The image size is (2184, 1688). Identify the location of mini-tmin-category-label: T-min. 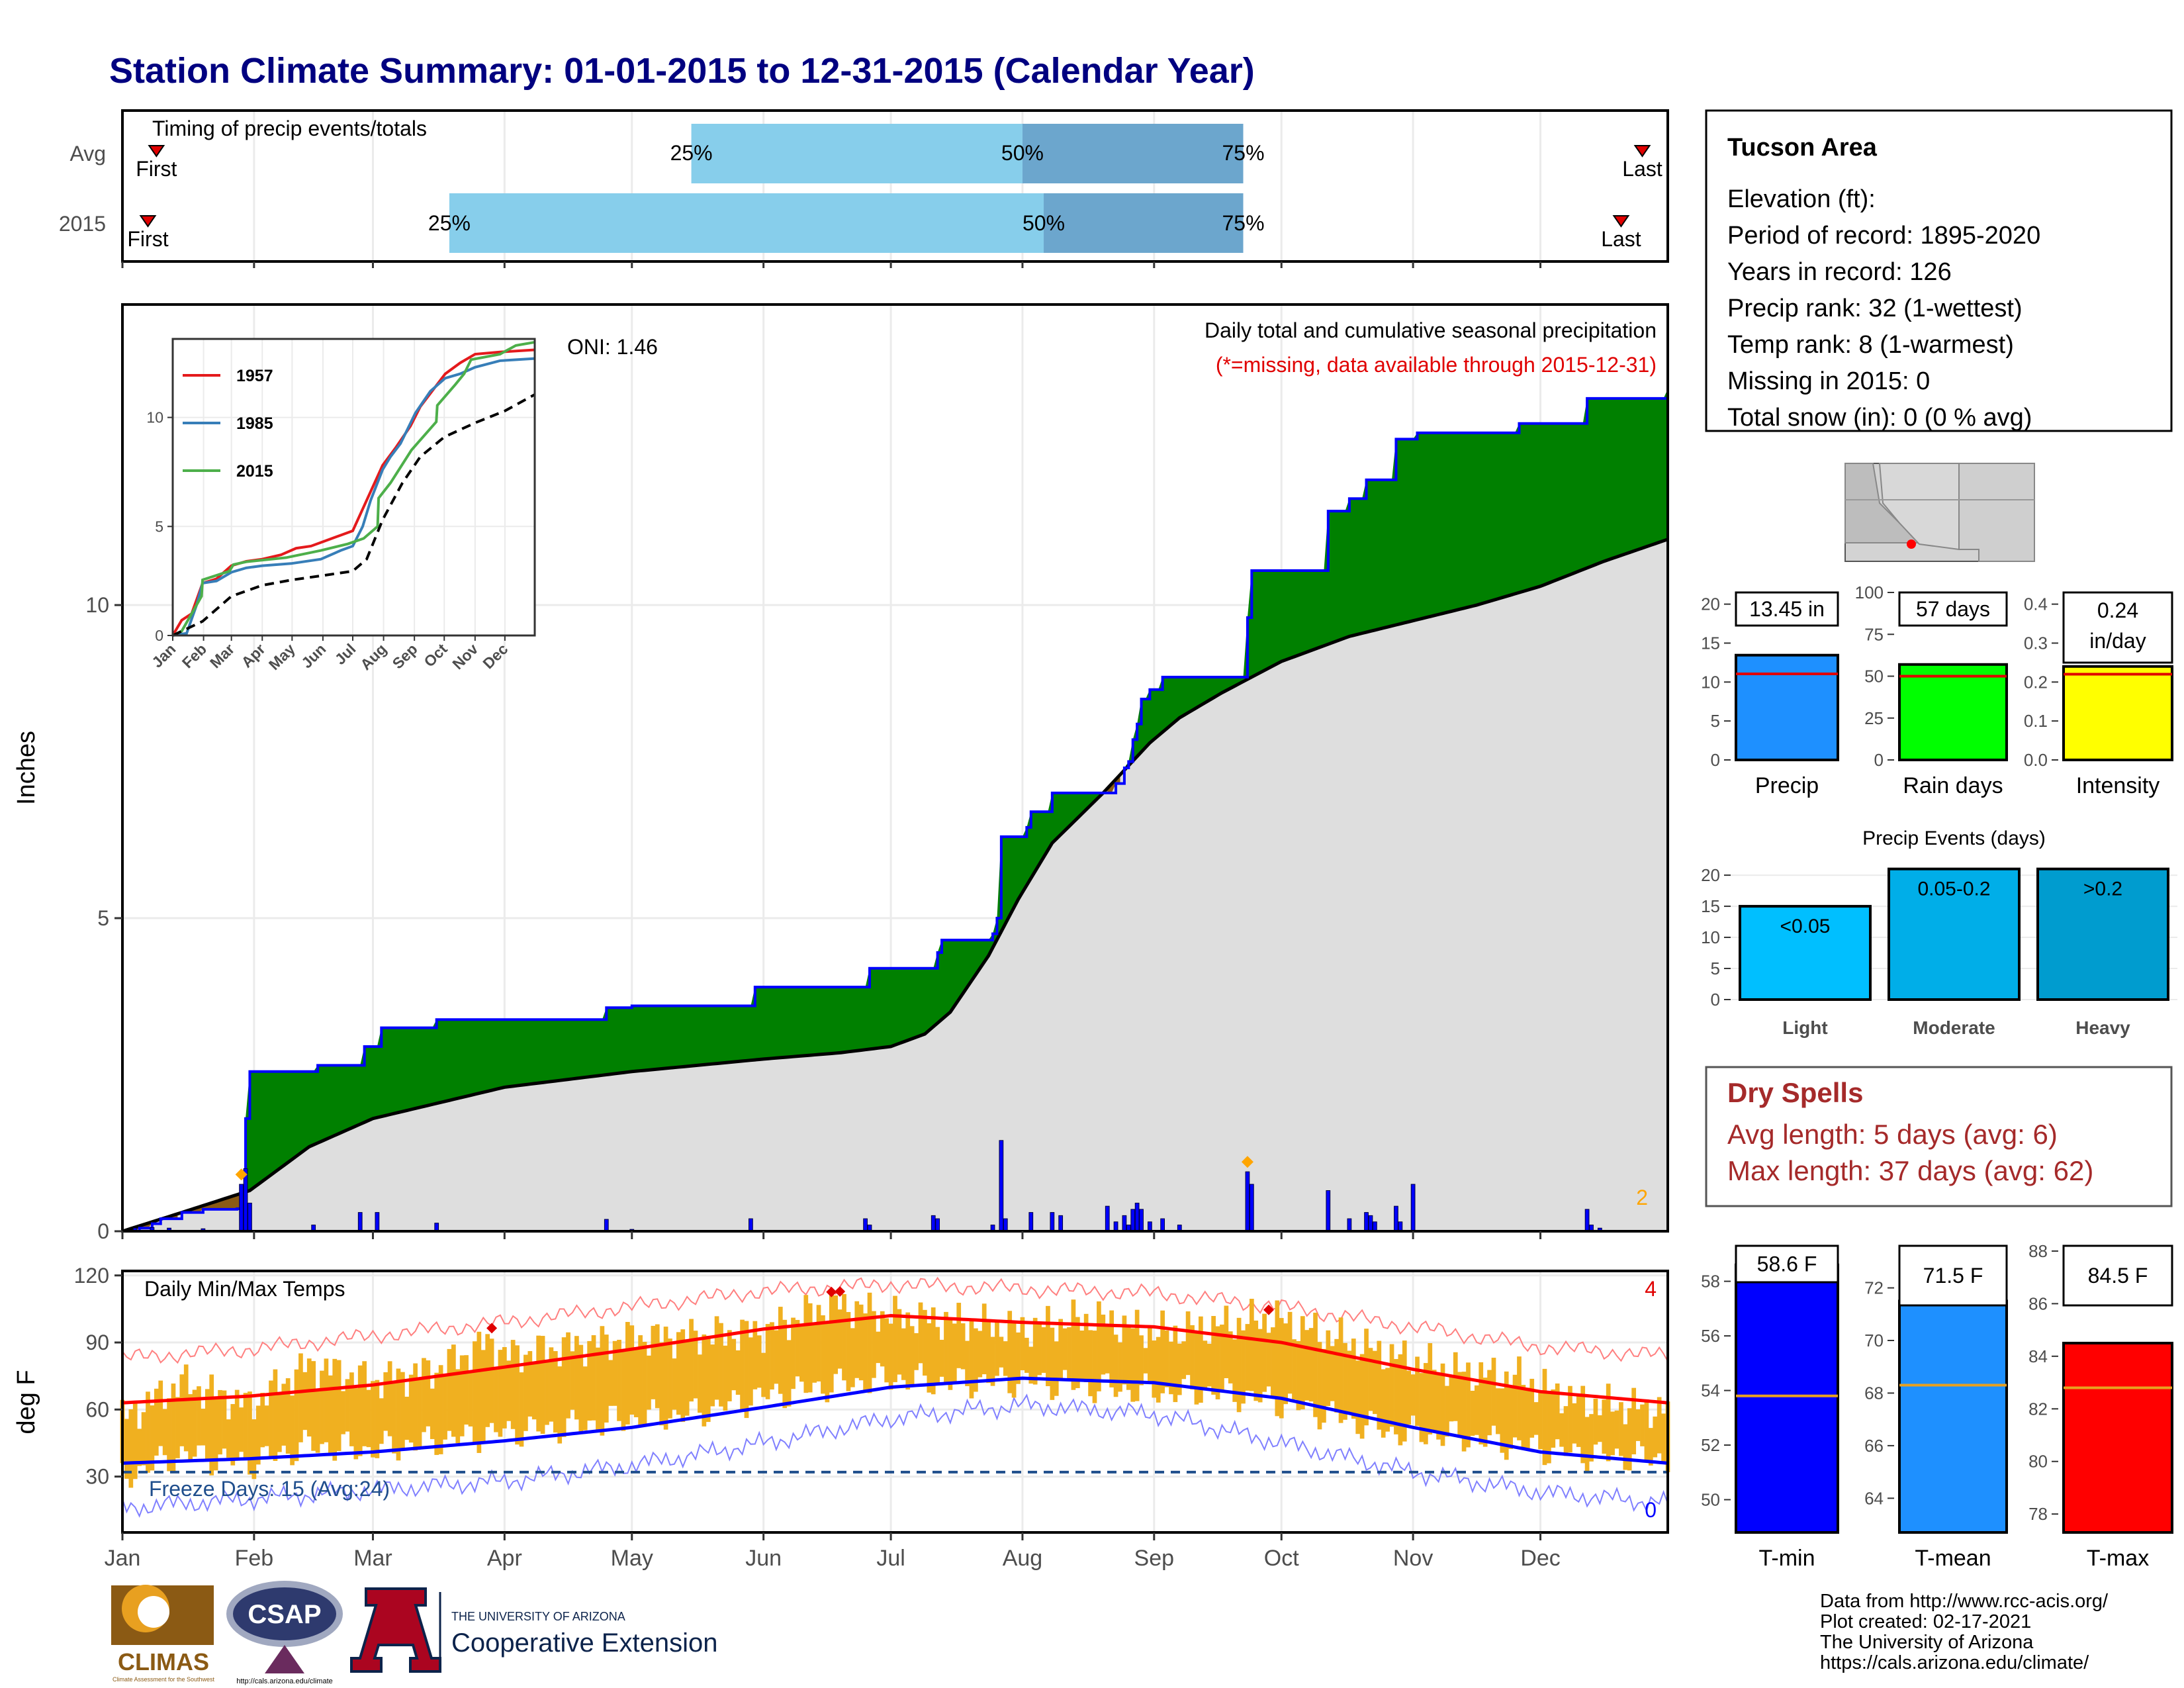
(1787, 1558).